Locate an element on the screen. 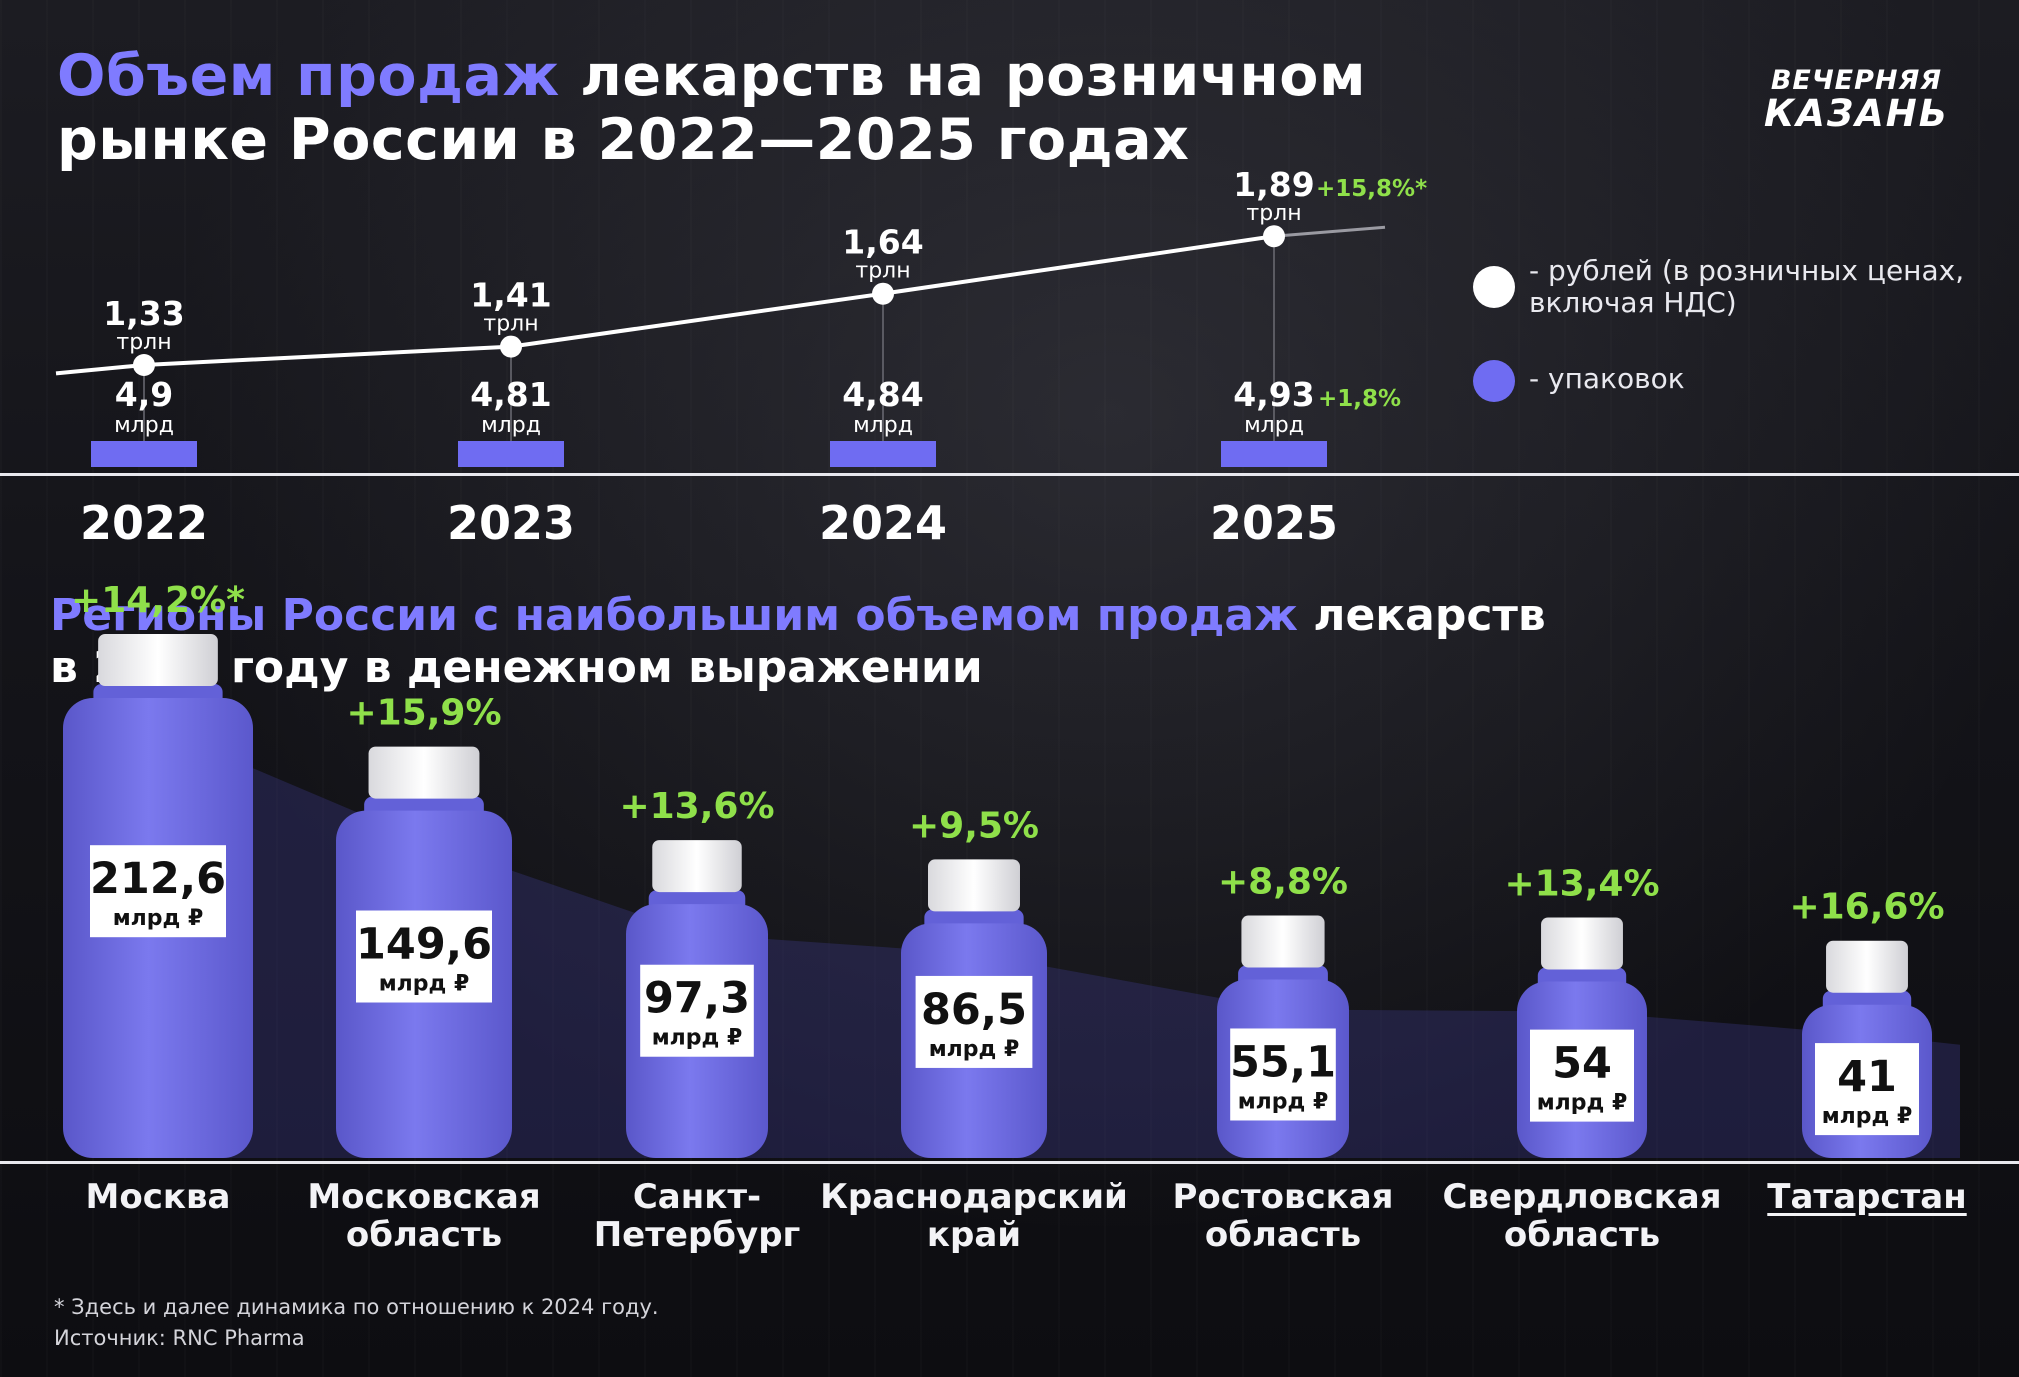  title-accent: Объем продаж is located at coordinates (308, 76).